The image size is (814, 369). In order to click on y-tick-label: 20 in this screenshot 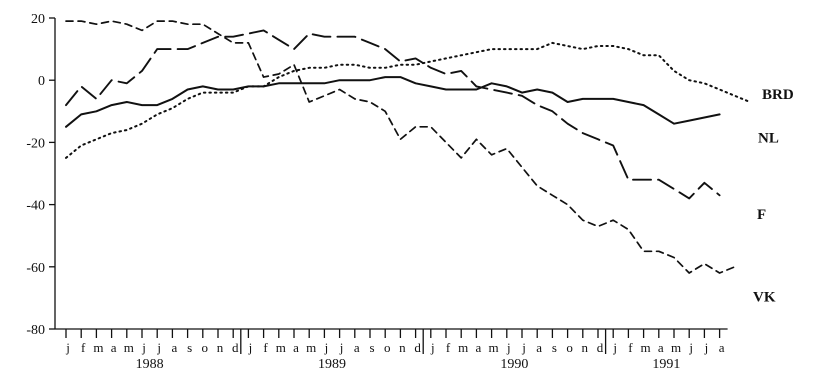, I will do `click(38, 19)`.